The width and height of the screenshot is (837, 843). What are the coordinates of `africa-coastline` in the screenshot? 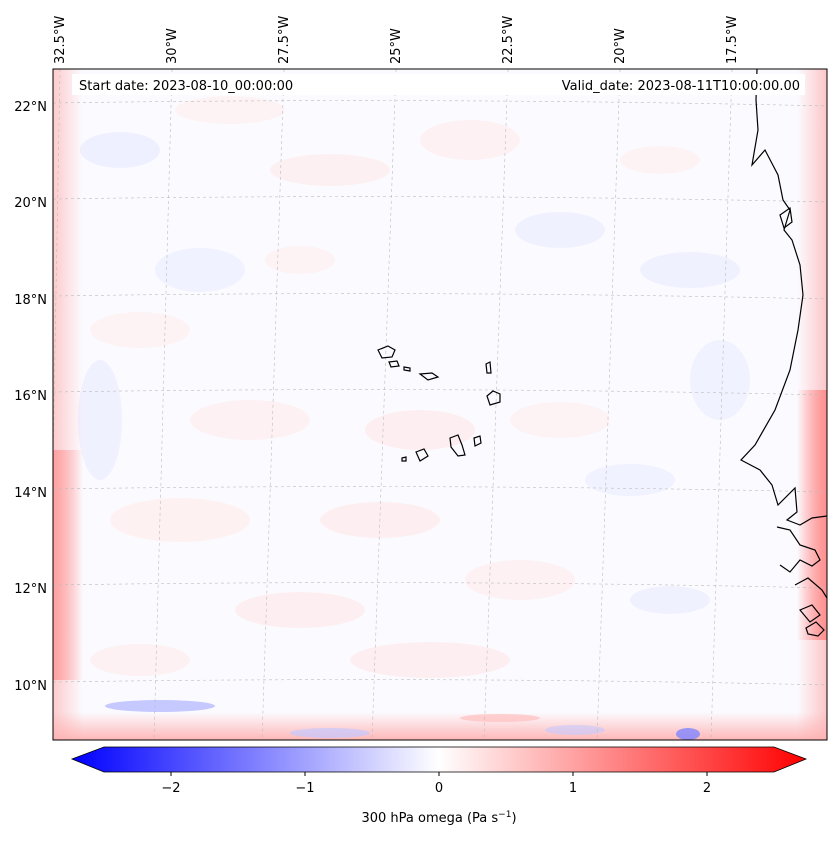 It's located at (783, 297).